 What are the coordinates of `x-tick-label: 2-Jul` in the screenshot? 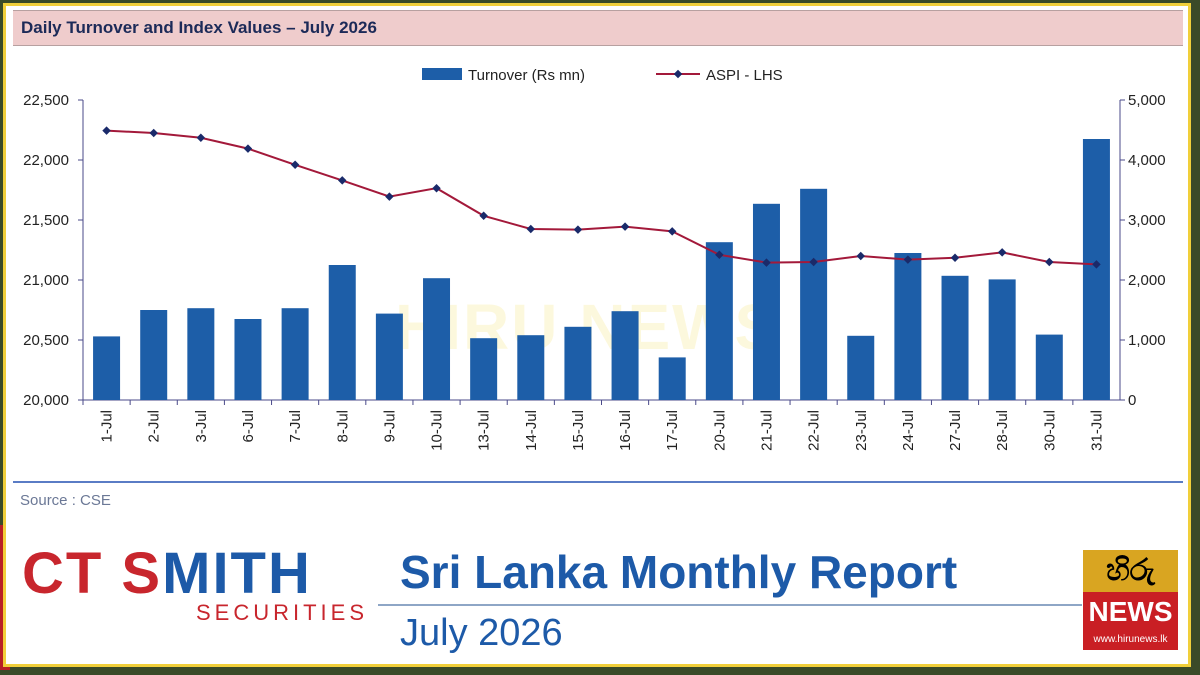 It's located at (154, 426).